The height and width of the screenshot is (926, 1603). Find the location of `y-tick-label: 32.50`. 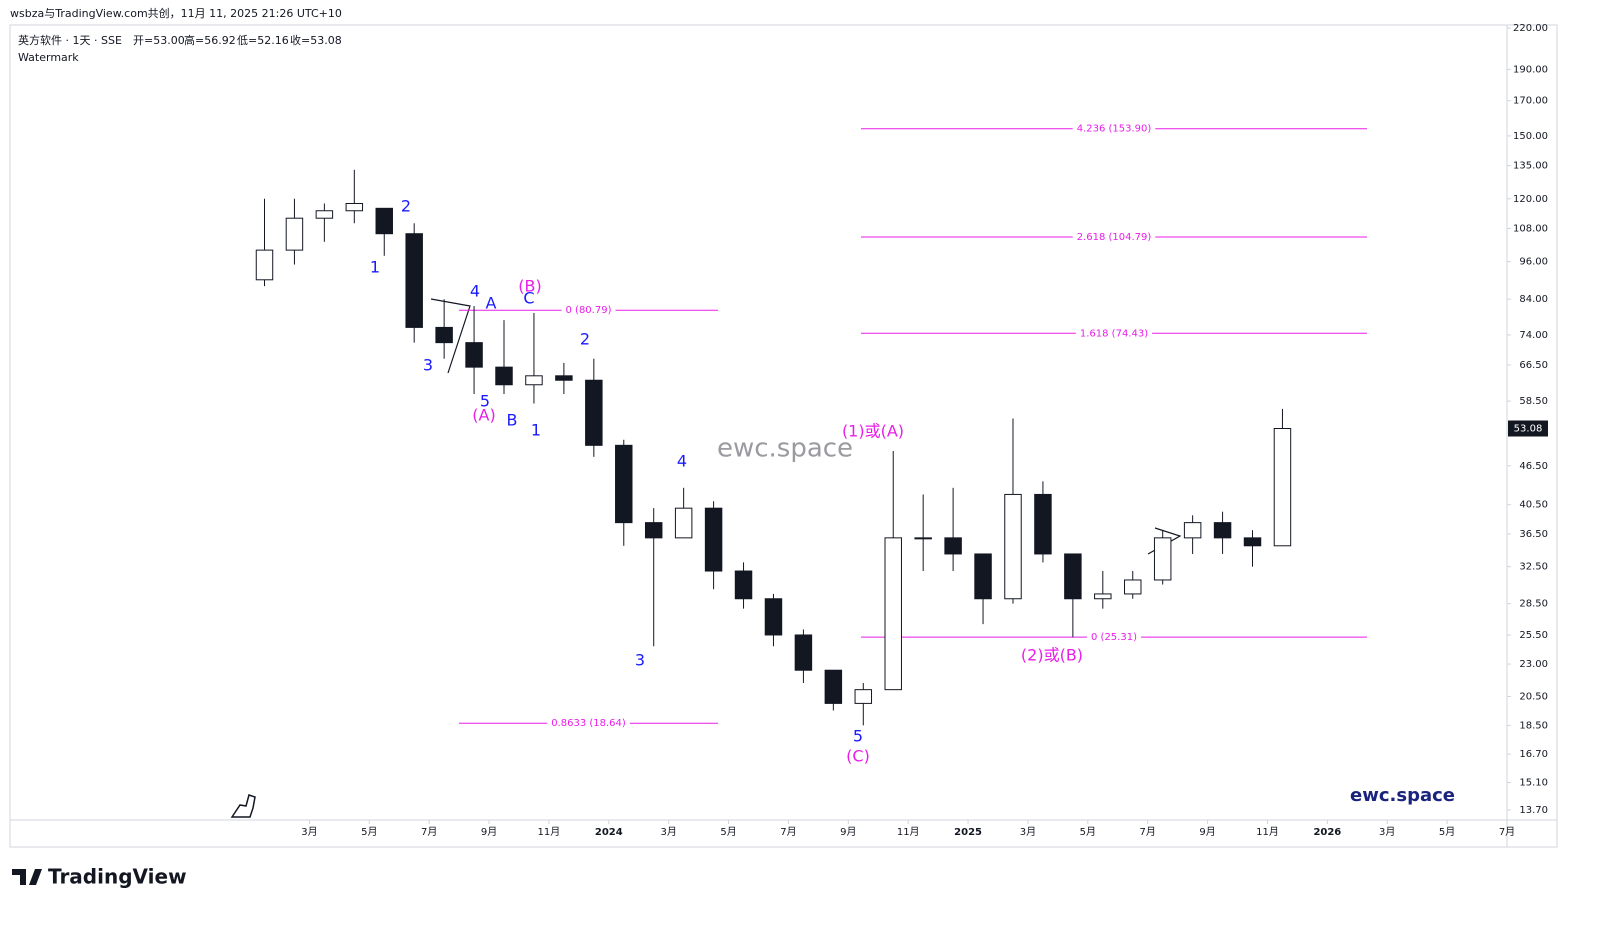

y-tick-label: 32.50 is located at coordinates (1533, 567).